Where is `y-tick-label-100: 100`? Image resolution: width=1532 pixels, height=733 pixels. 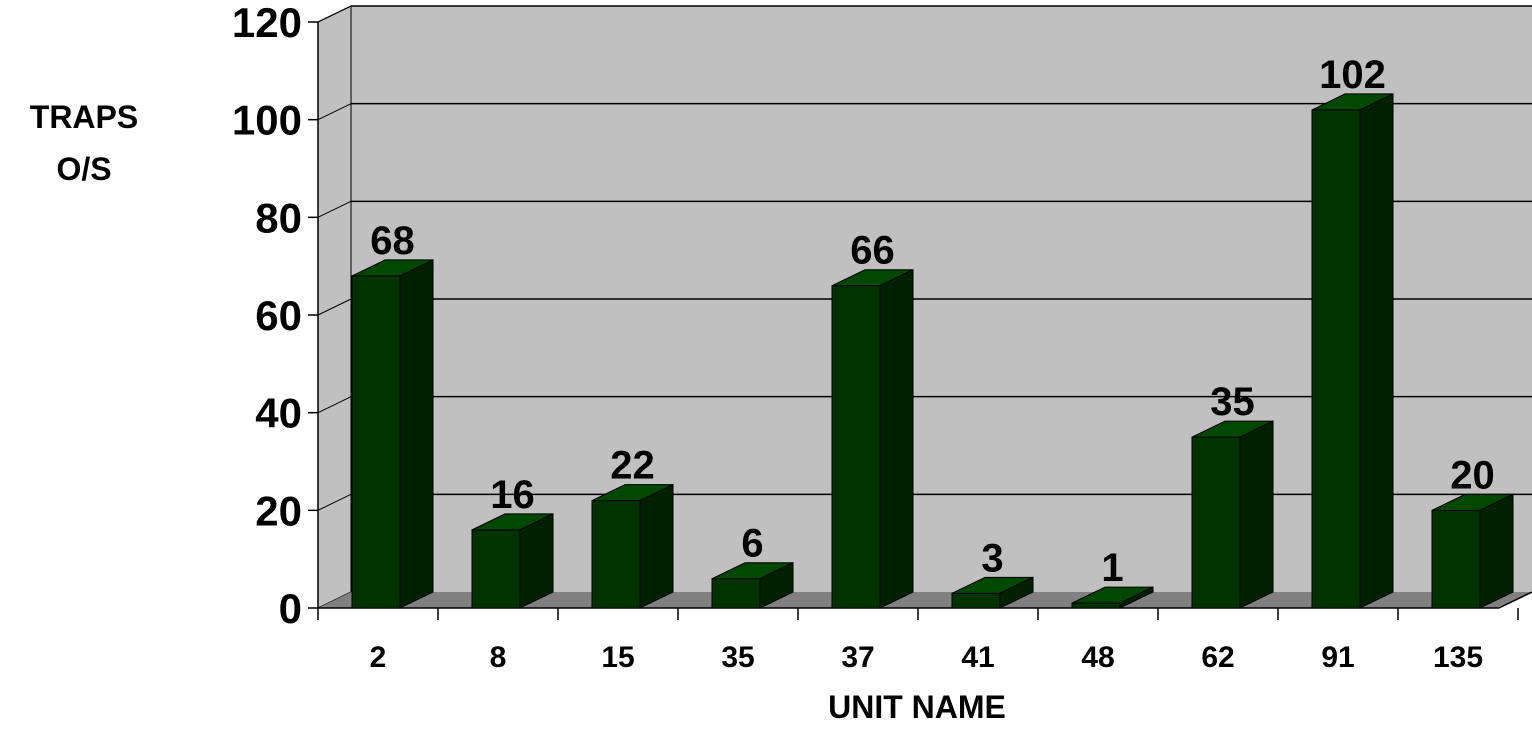
y-tick-label-100: 100 is located at coordinates (267, 120).